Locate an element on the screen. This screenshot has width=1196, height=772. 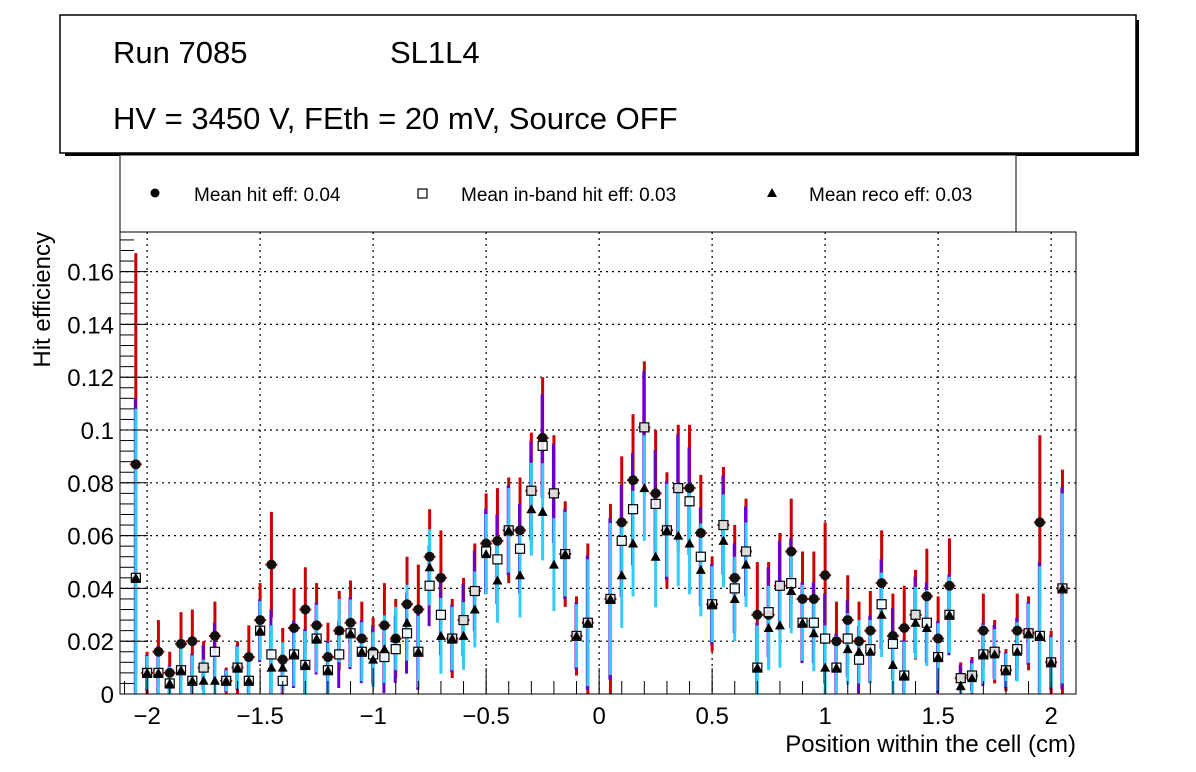
legend-reco-eff: Mean reco eff: 0.03 is located at coordinates (890, 195).